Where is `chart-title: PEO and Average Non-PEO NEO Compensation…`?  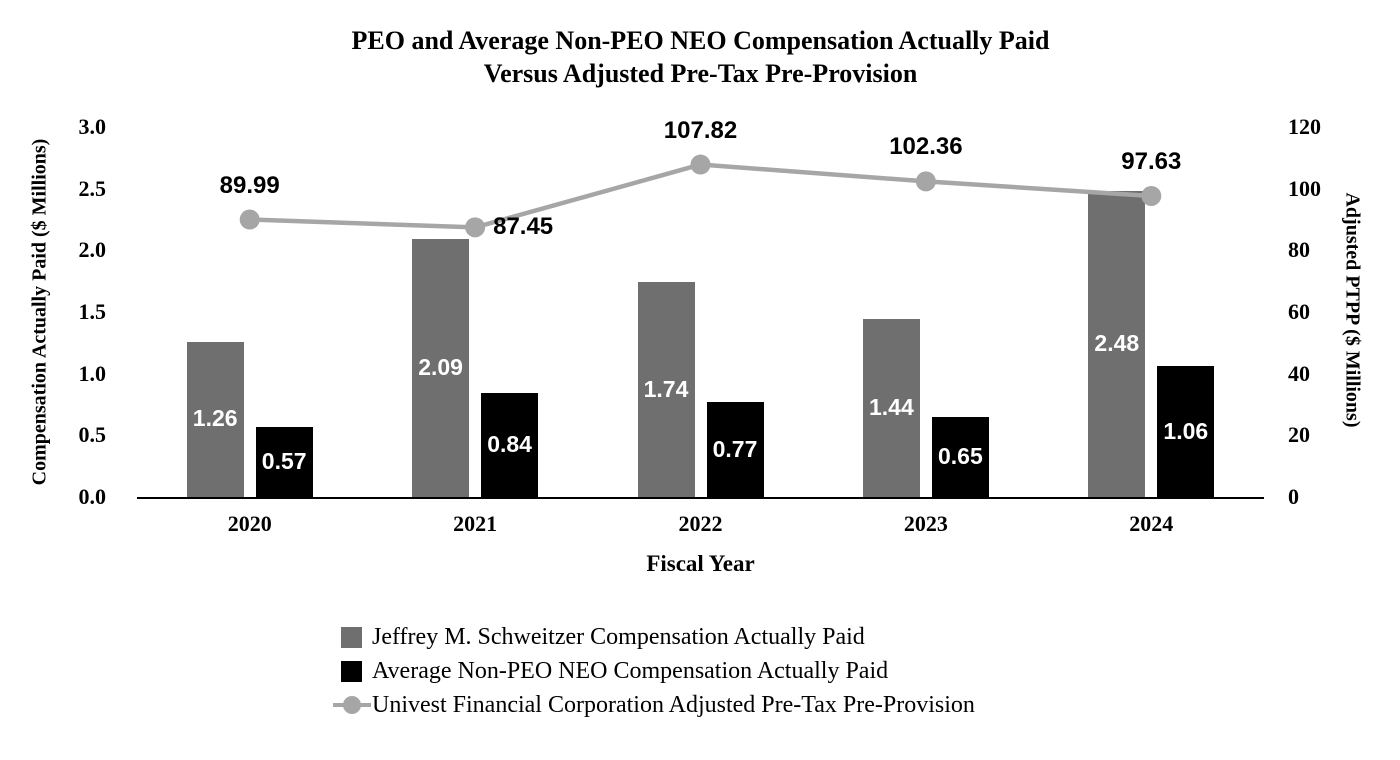 chart-title: PEO and Average Non-PEO NEO Compensation… is located at coordinates (700, 57).